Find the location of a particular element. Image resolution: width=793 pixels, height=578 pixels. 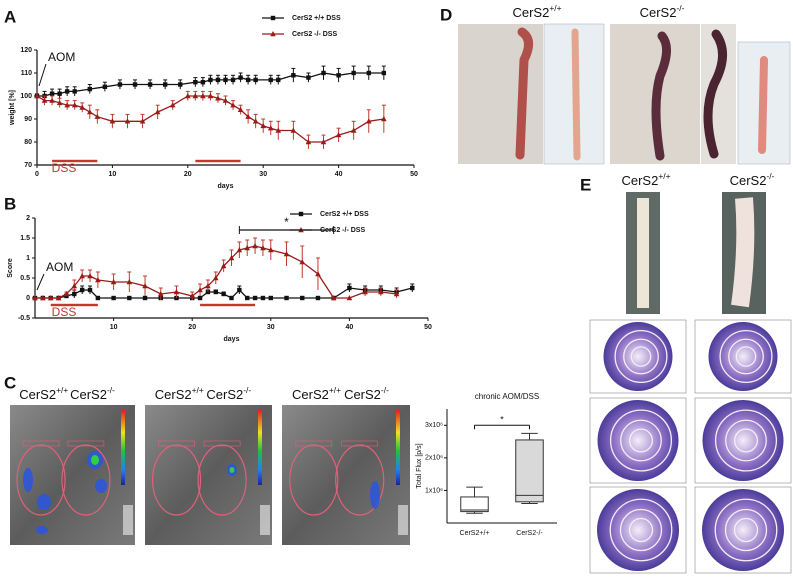

box is located at coordinates (474, 504).